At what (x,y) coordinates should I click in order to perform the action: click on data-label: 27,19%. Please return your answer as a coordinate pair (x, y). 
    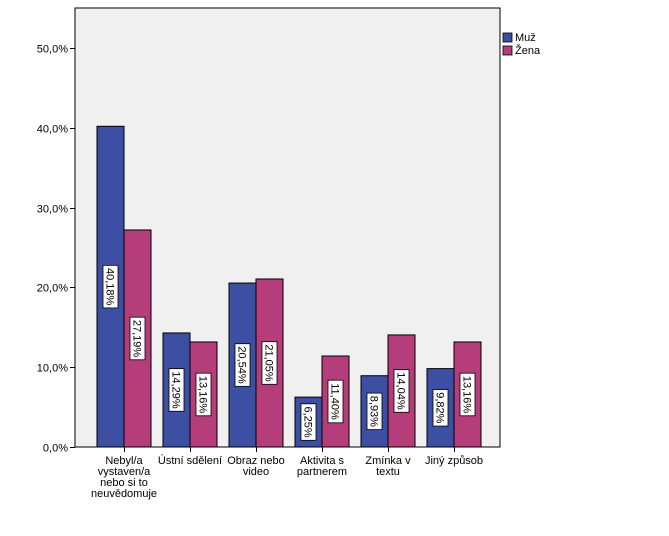
    Looking at the image, I should click on (137, 338).